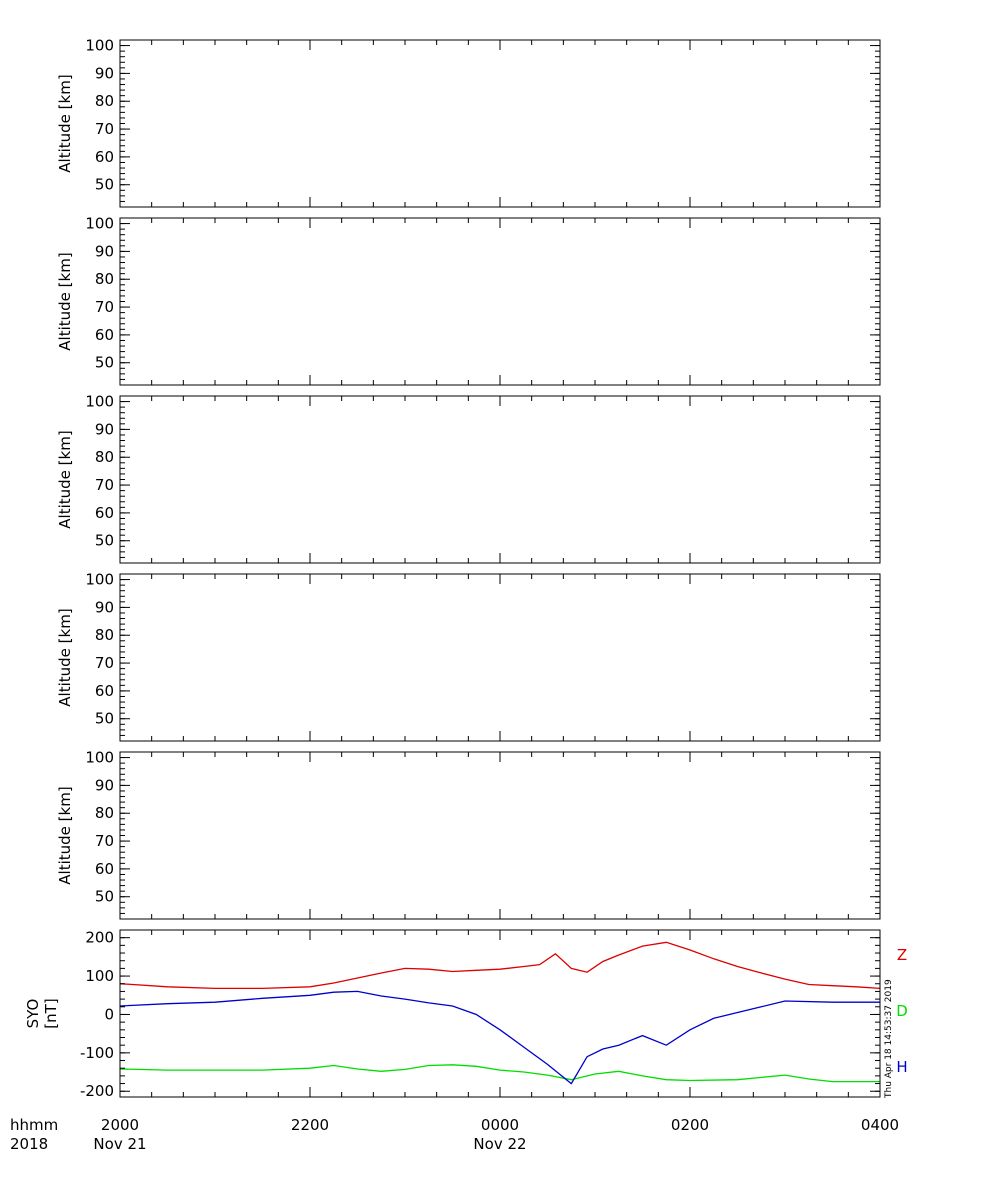  What do you see at coordinates (499, 1037) in the screenshot?
I see `series-line-h` at bounding box center [499, 1037].